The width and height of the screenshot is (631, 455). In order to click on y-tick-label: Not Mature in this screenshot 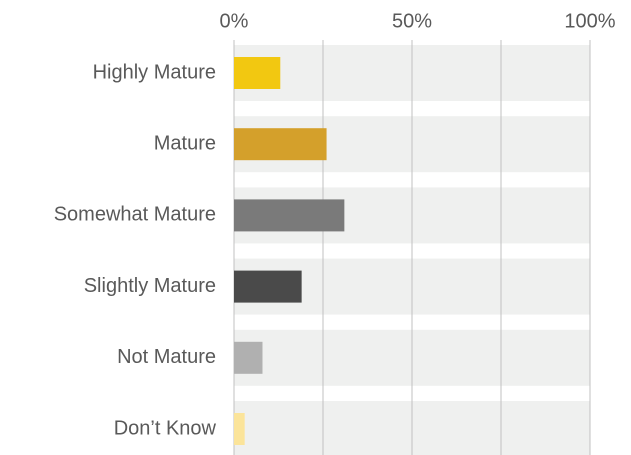, I will do `click(166, 357)`.